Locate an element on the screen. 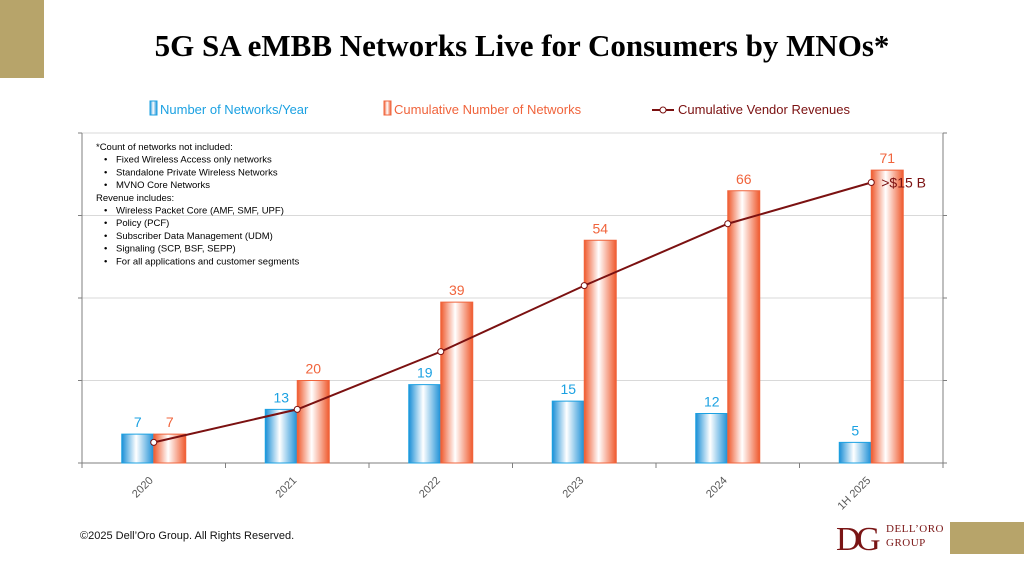 This screenshot has width=1024, height=576. accent-bar-bottom-right is located at coordinates (987, 538).